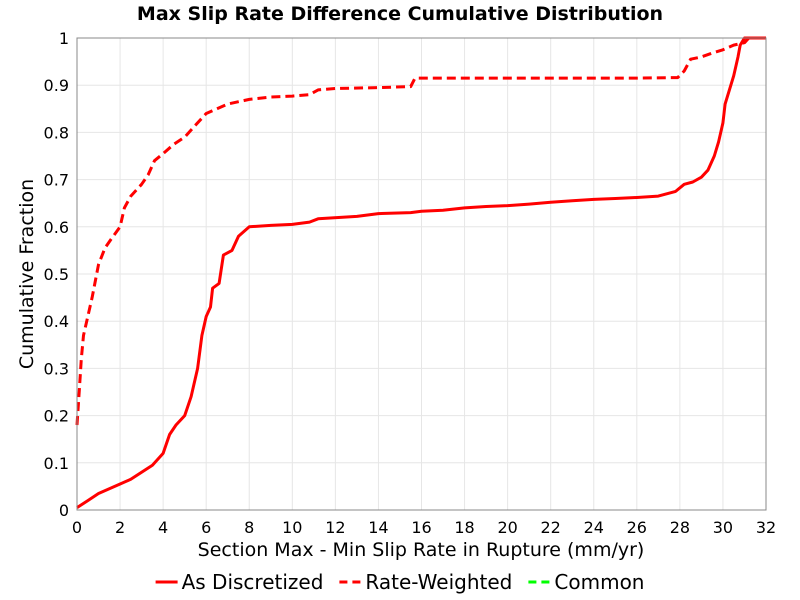 This screenshot has height=600, width=800. What do you see at coordinates (421, 527) in the screenshot?
I see `x-tick-label: 16` at bounding box center [421, 527].